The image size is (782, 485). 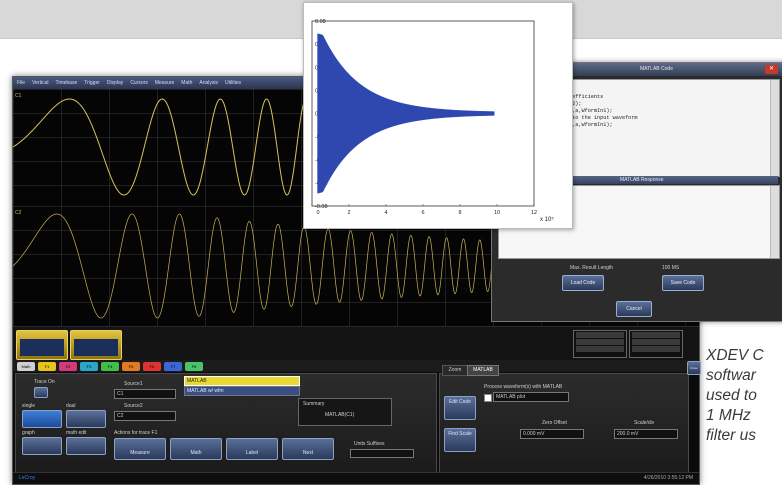 I want to click on menu-cursors: Cursors, so click(x=139, y=83).